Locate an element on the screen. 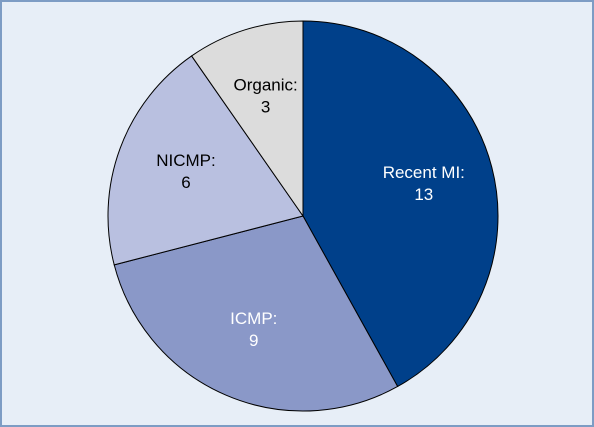 Image resolution: width=594 pixels, height=427 pixels. slice-value: 6 is located at coordinates (185, 182).